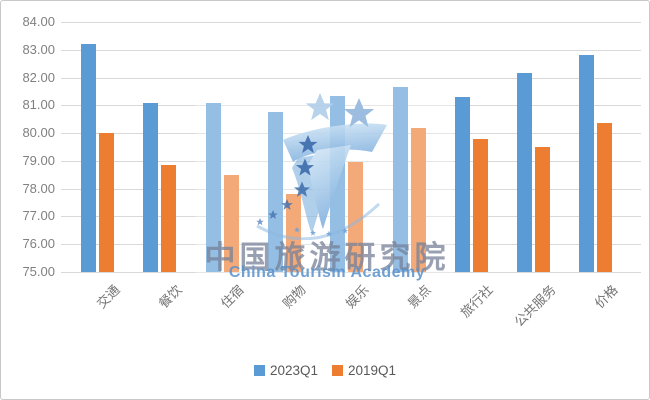  Describe the element at coordinates (38, 188) in the screenshot. I see `y-axis-tick-label: 78.00` at that location.